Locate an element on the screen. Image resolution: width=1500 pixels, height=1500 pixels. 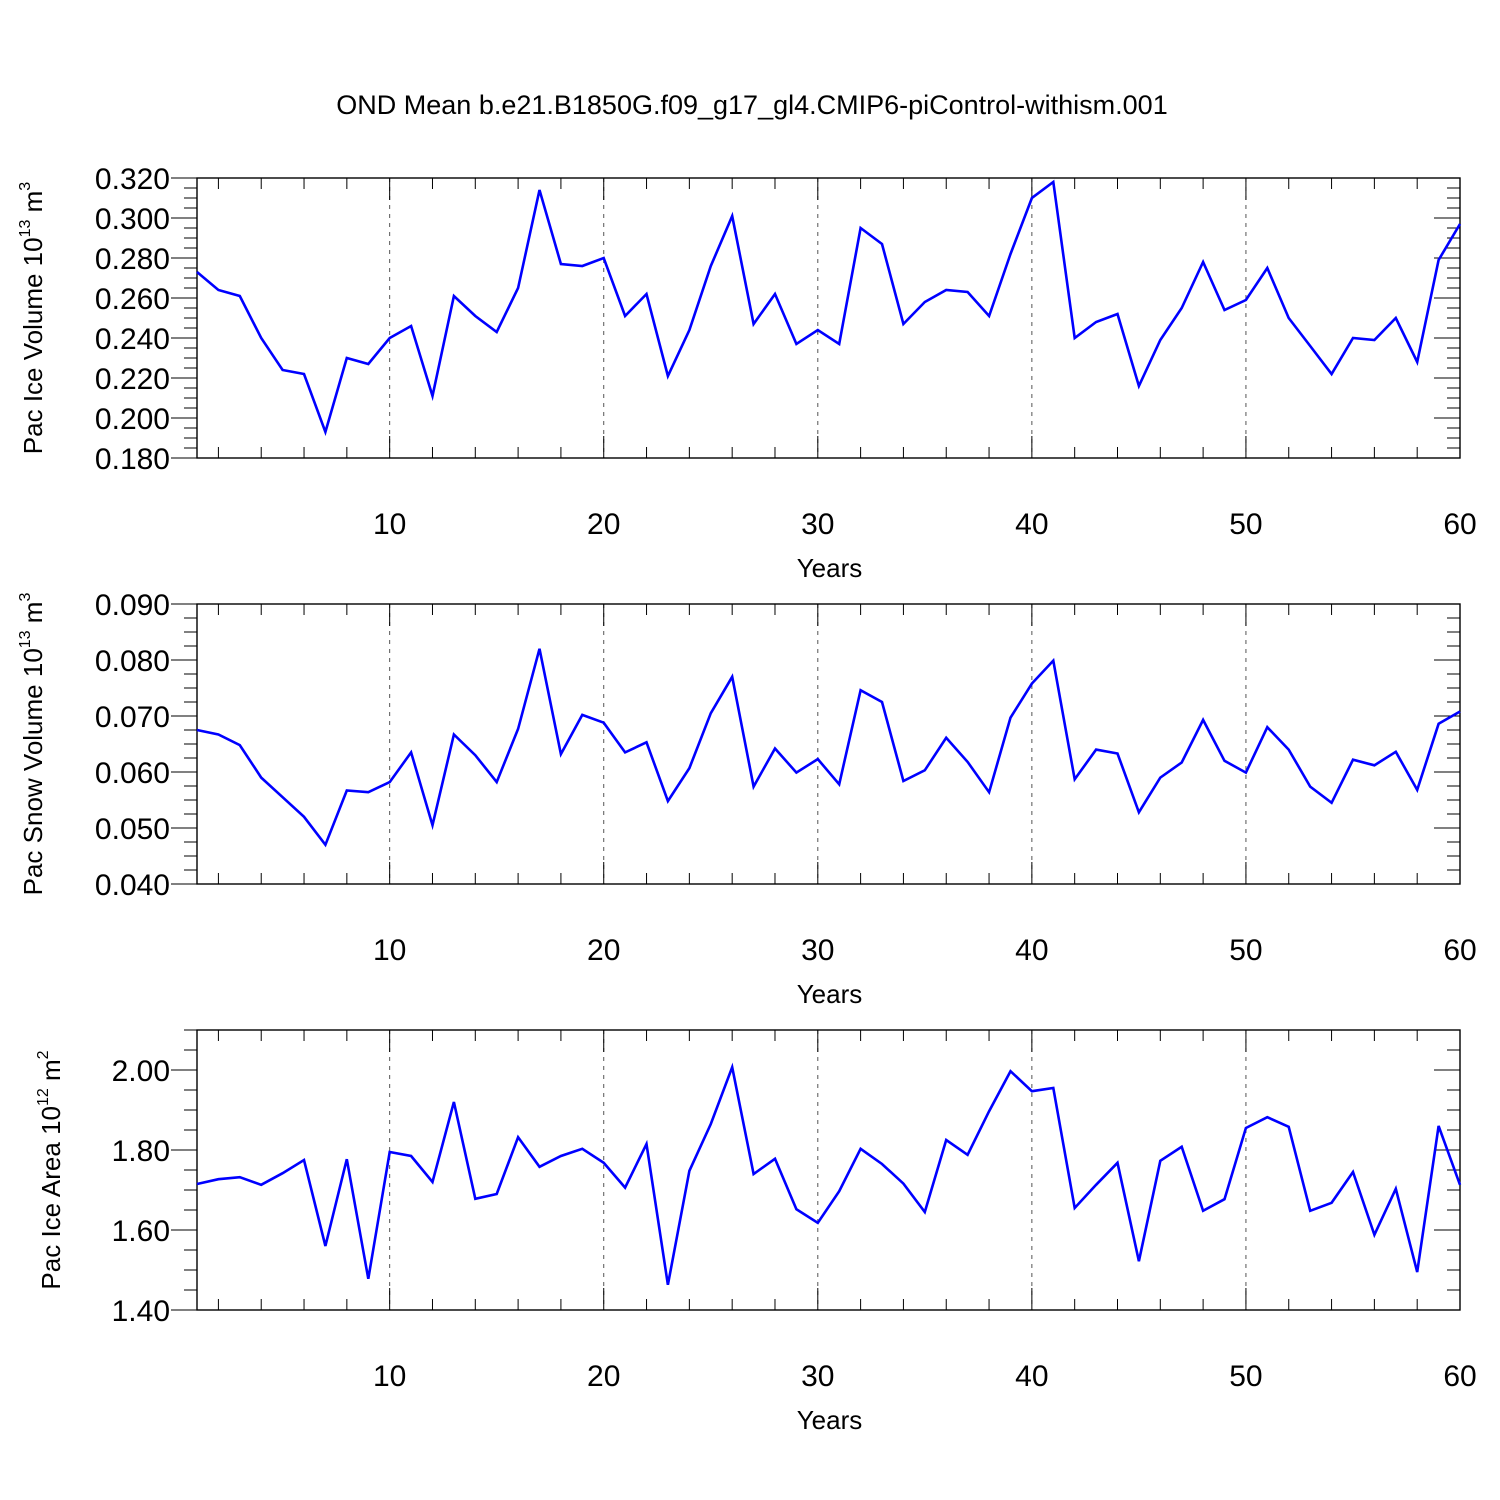
y-tick-label: 0.240 is located at coordinates (132, 339).